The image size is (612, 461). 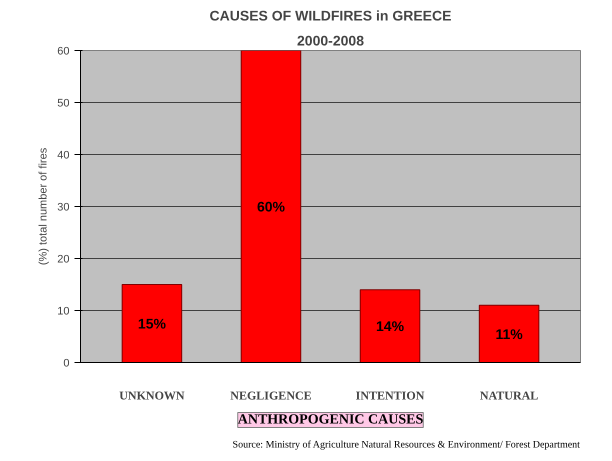 I want to click on x-tick-label: NATURAL, so click(x=509, y=395).